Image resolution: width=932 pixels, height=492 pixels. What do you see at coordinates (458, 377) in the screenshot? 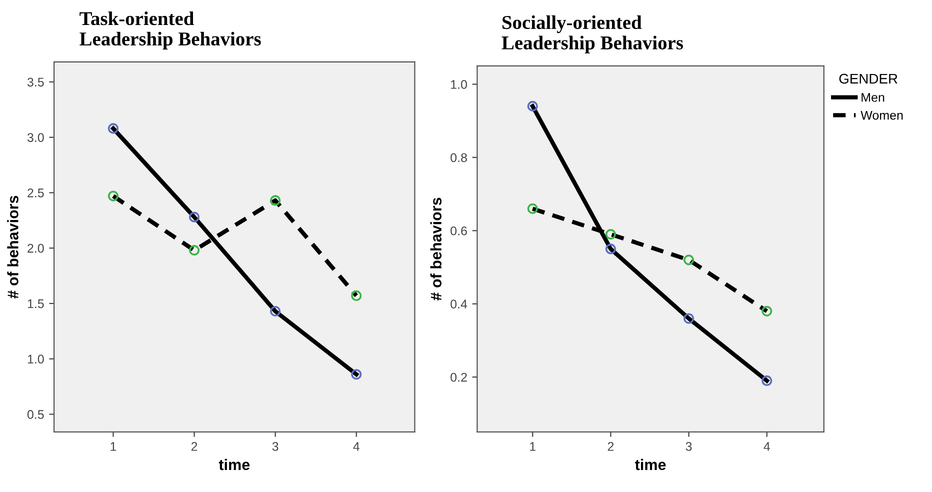
I see `y-tick-label: 0.2` at bounding box center [458, 377].